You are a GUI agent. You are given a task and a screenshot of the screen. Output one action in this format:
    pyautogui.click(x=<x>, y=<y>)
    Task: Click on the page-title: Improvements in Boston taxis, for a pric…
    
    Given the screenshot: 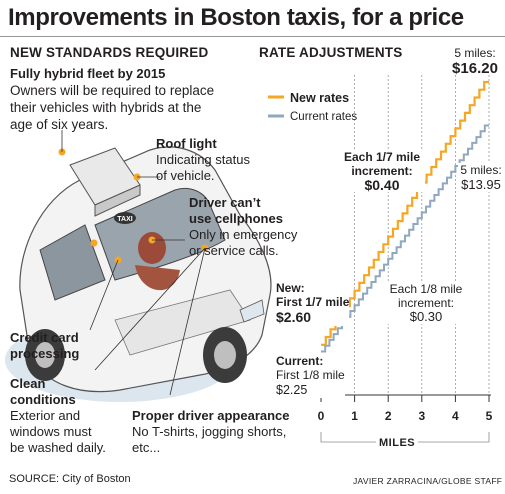 What is the action you would take?
    pyautogui.click(x=236, y=17)
    